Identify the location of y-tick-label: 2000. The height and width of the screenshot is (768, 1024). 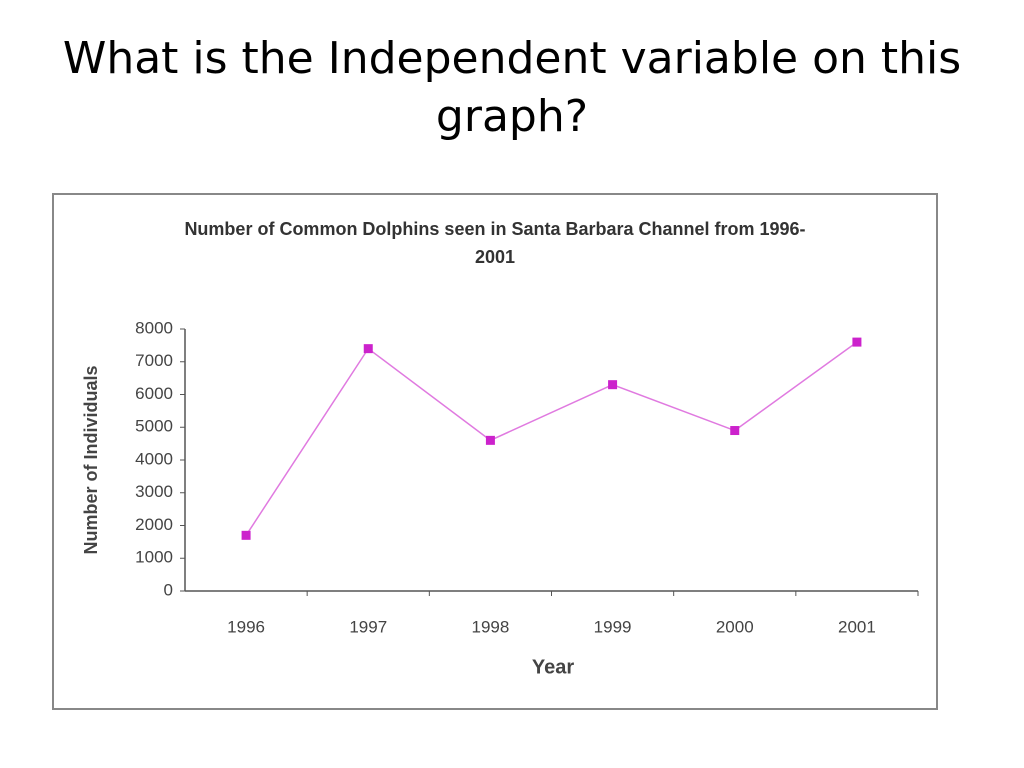
(154, 524).